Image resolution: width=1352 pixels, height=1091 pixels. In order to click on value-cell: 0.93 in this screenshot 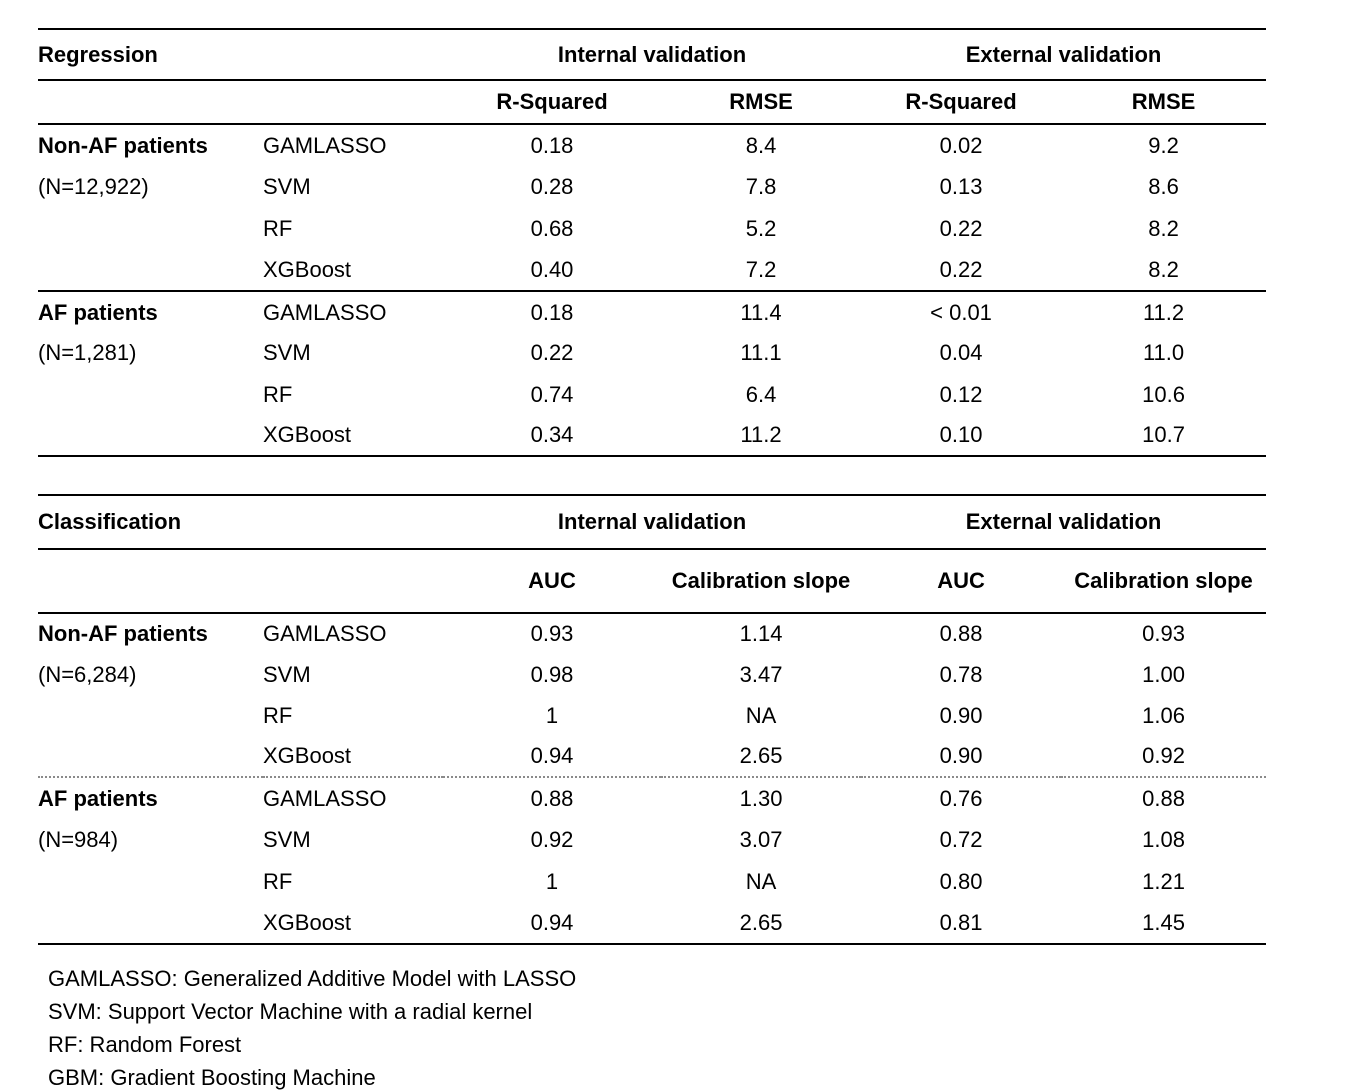, I will do `click(1163, 634)`.